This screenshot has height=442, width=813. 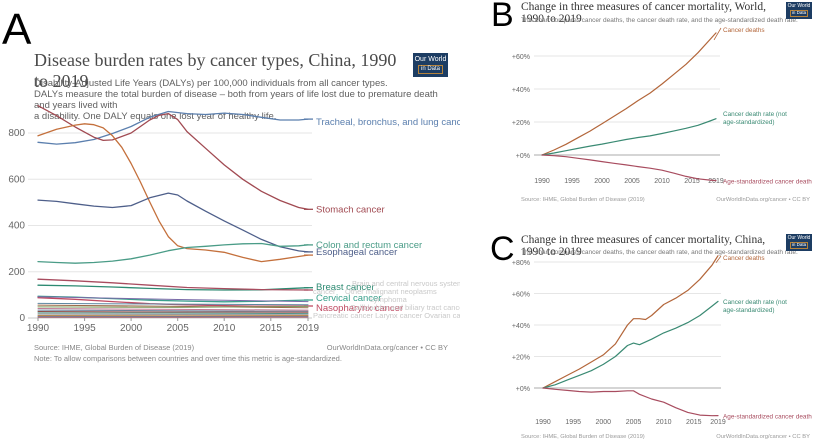 I want to click on attribution-c: OurWorldInData.org/cancer • CC BY, so click(x=763, y=437).